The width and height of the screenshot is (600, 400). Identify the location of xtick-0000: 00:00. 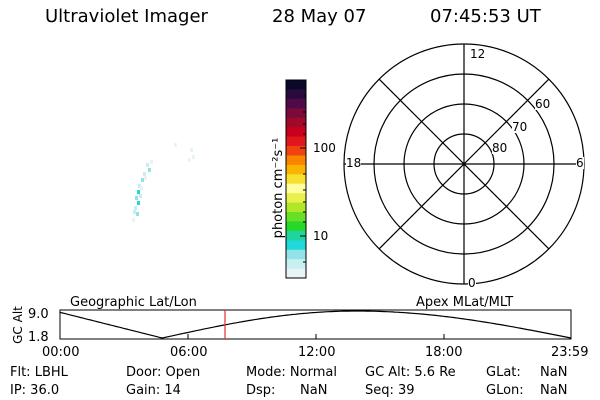
(61, 352).